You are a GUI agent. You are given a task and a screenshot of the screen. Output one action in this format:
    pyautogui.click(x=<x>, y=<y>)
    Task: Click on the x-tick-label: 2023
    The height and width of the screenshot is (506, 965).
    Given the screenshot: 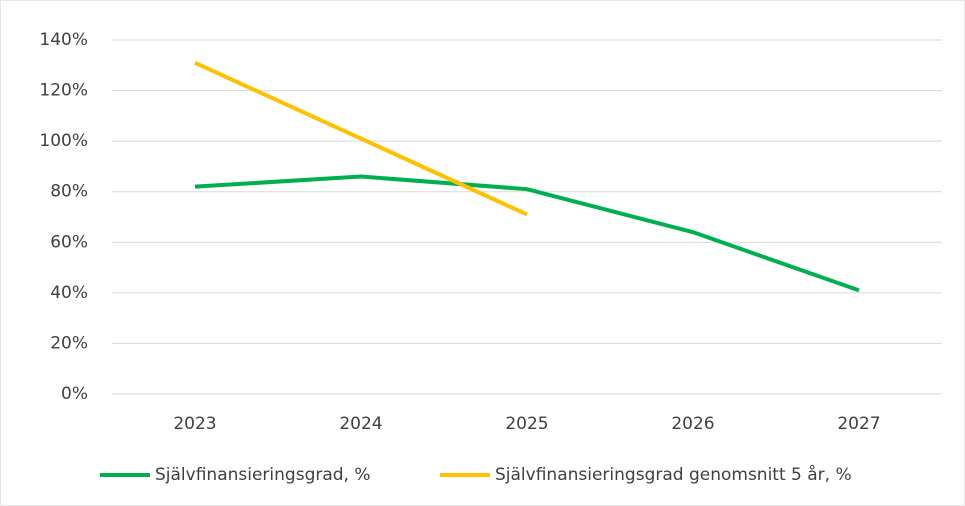 What is the action you would take?
    pyautogui.click(x=194, y=424)
    